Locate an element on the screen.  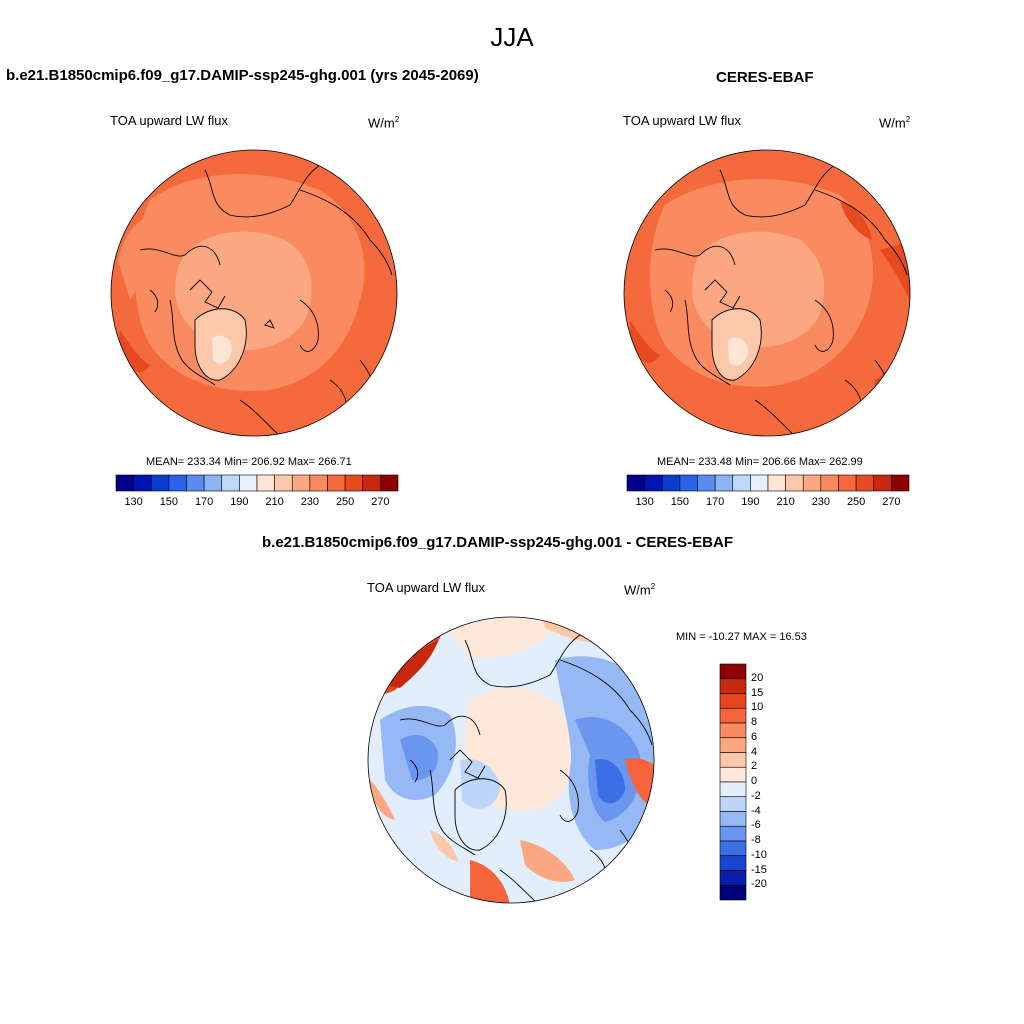
panel-1-colorbar-tick: 210 is located at coordinates (274, 502).